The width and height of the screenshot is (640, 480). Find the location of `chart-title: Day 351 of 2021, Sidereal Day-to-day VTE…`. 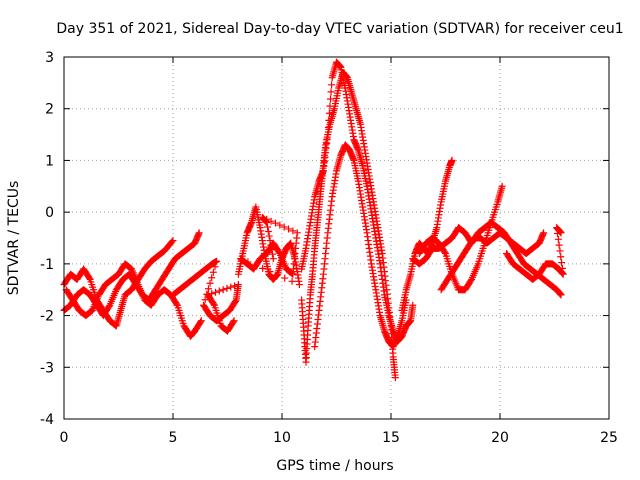

chart-title: Day 351 of 2021, Sidereal Day-to-day VTE… is located at coordinates (339, 29).